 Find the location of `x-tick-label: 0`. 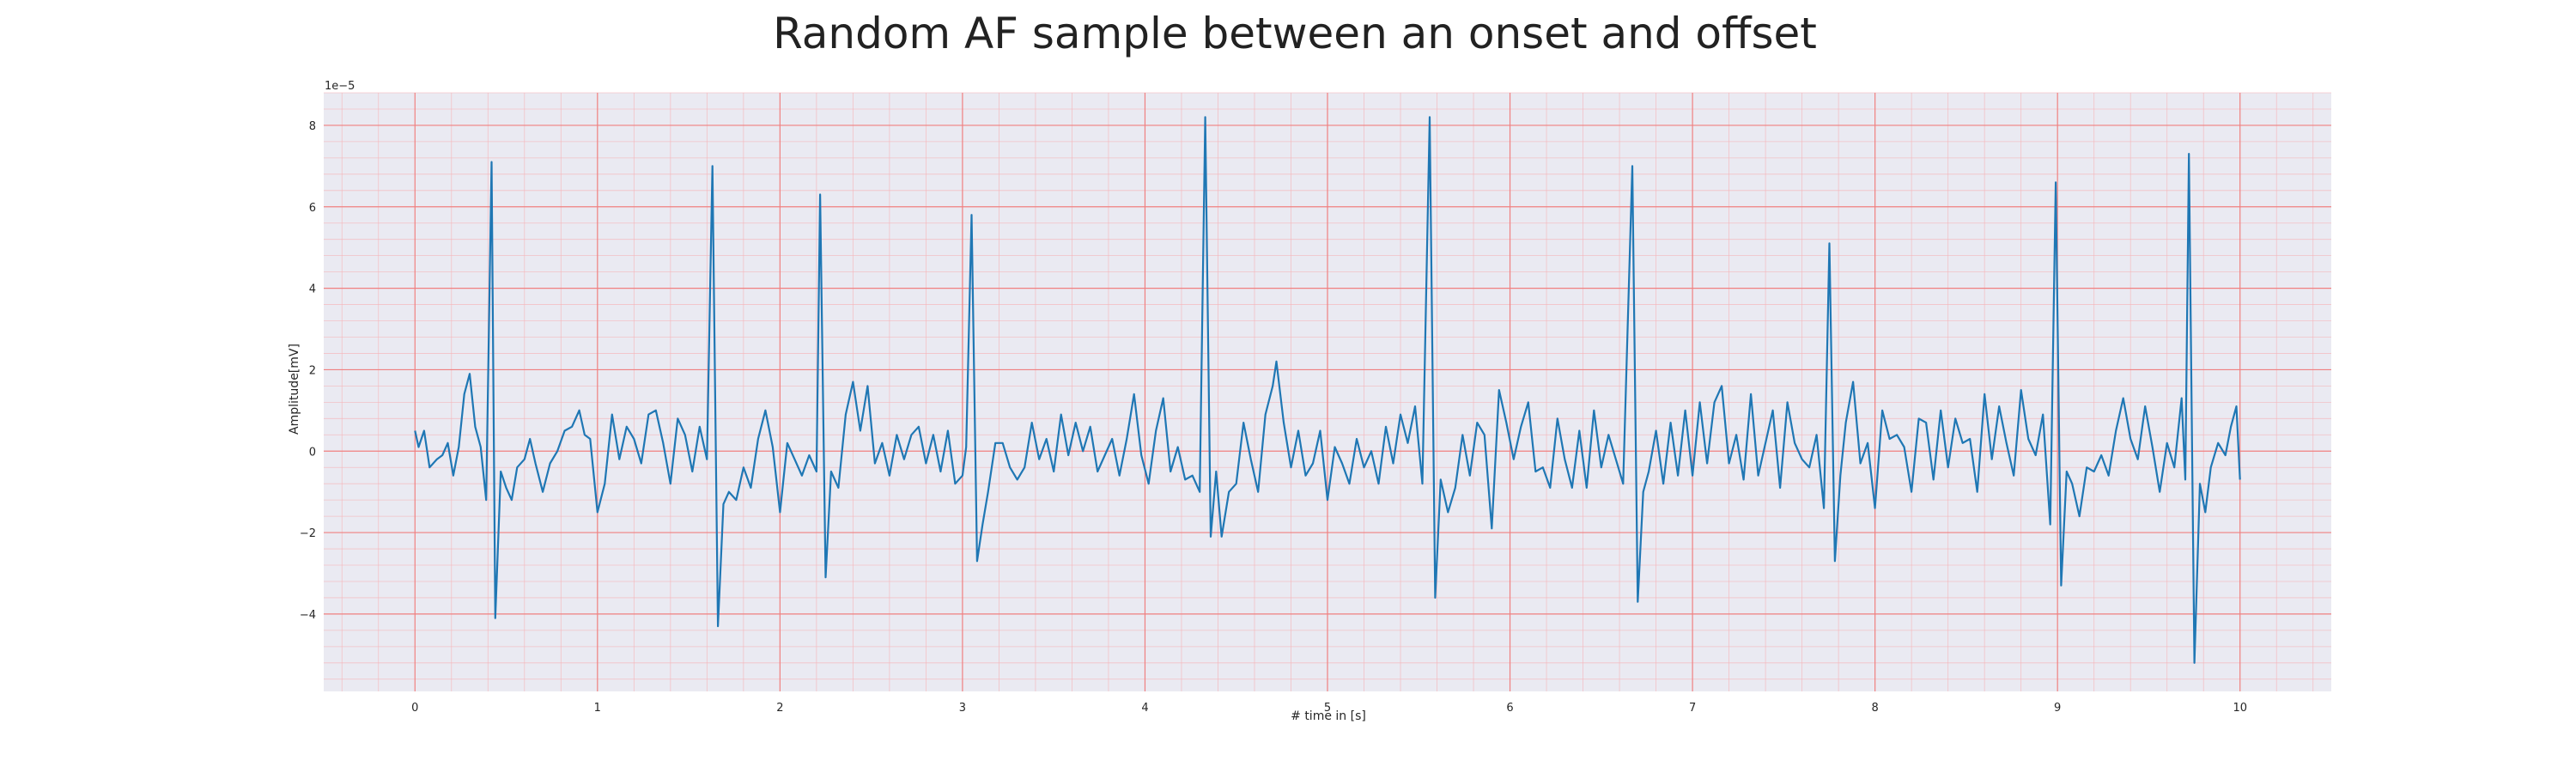

x-tick-label: 0 is located at coordinates (414, 708).